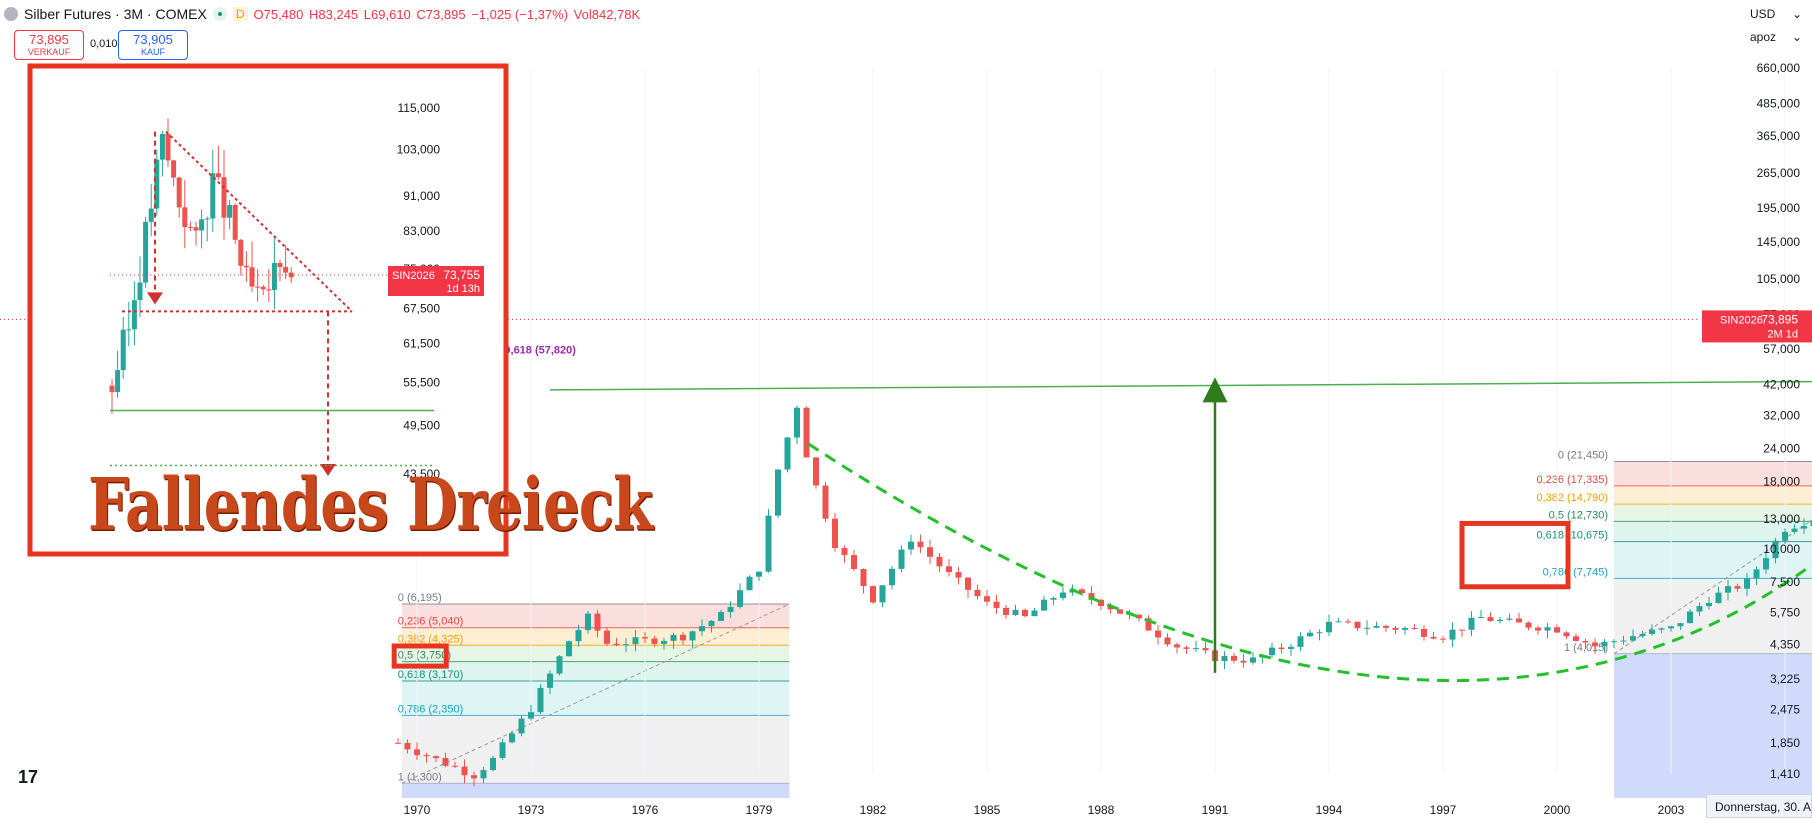 The height and width of the screenshot is (828, 1812). I want to click on x-tick-label: 1973, so click(531, 810).